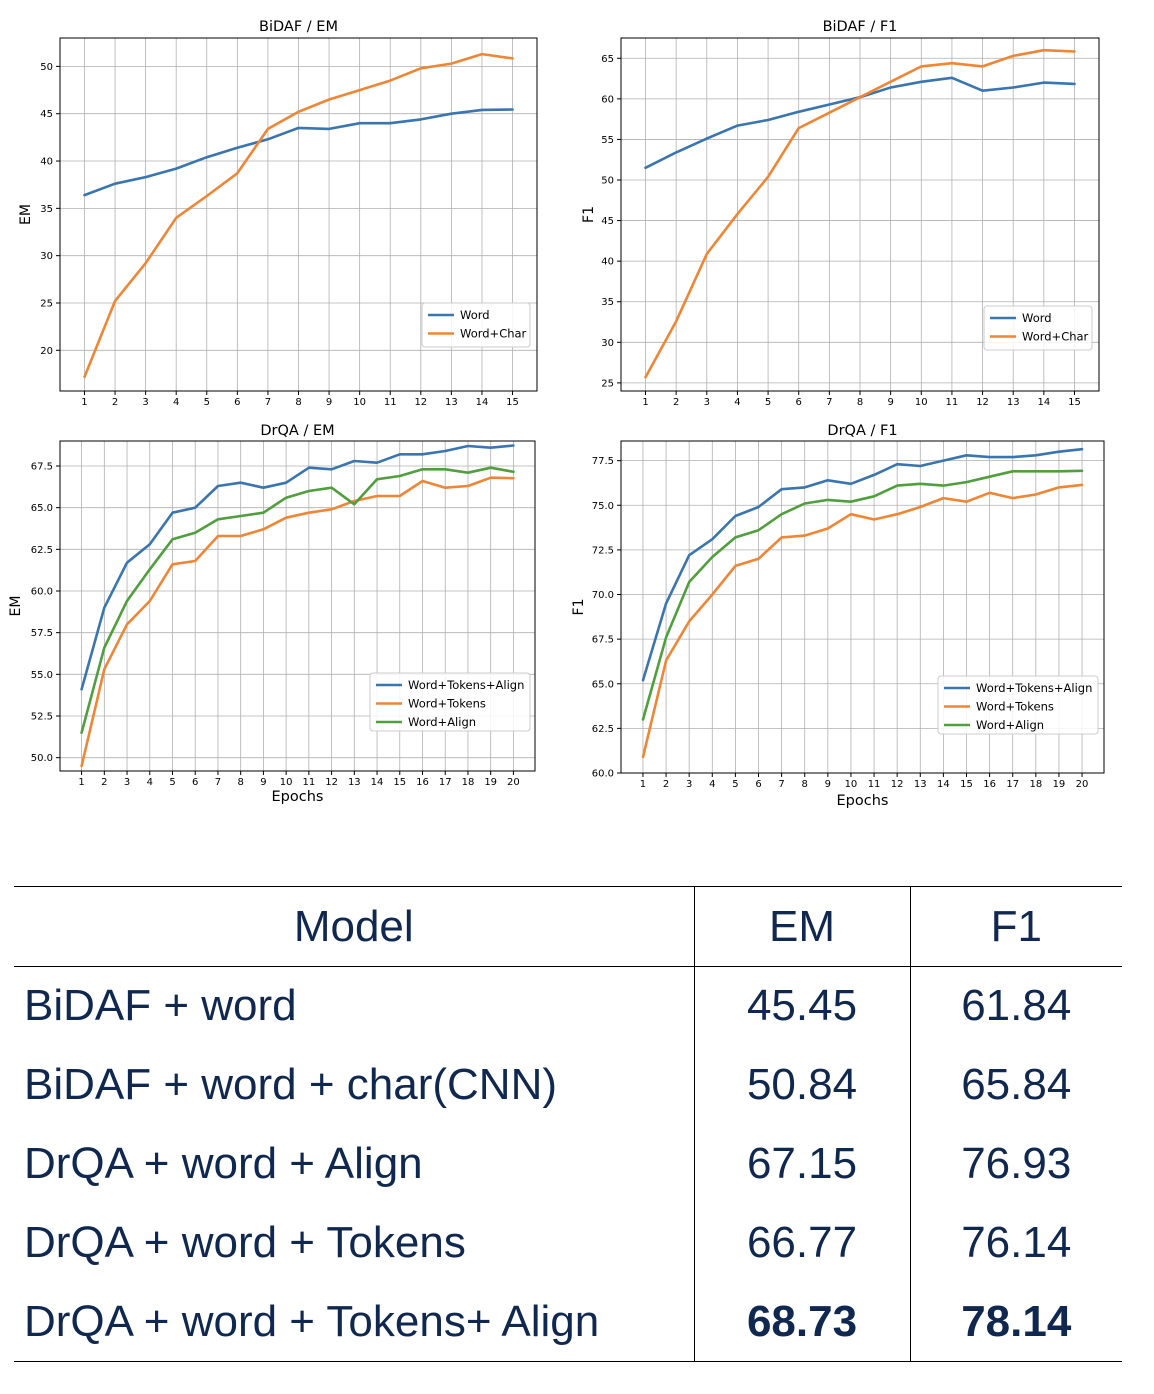  What do you see at coordinates (1015, 1006) in the screenshot?
I see `f1-cell: 61.84` at bounding box center [1015, 1006].